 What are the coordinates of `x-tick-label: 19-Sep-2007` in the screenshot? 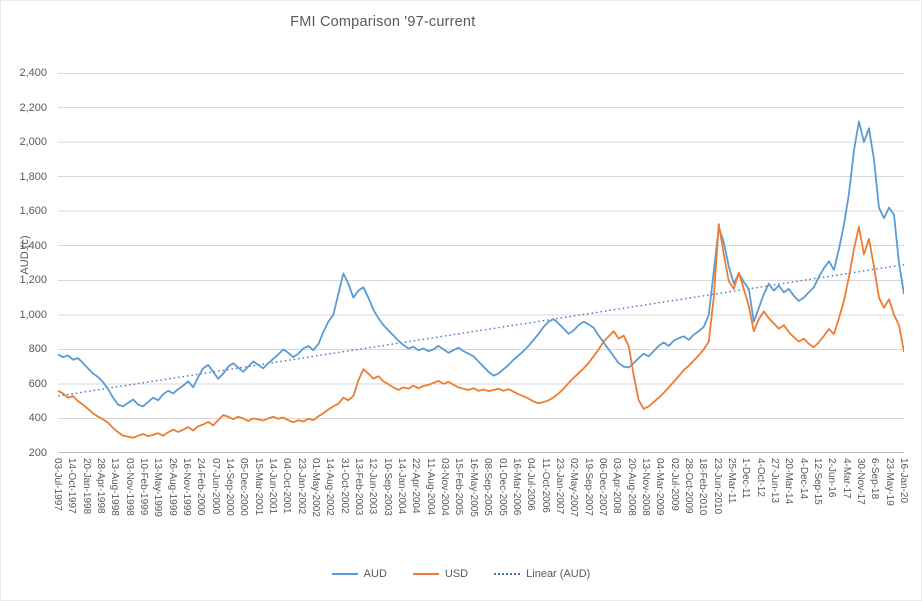 It's located at (588, 487).